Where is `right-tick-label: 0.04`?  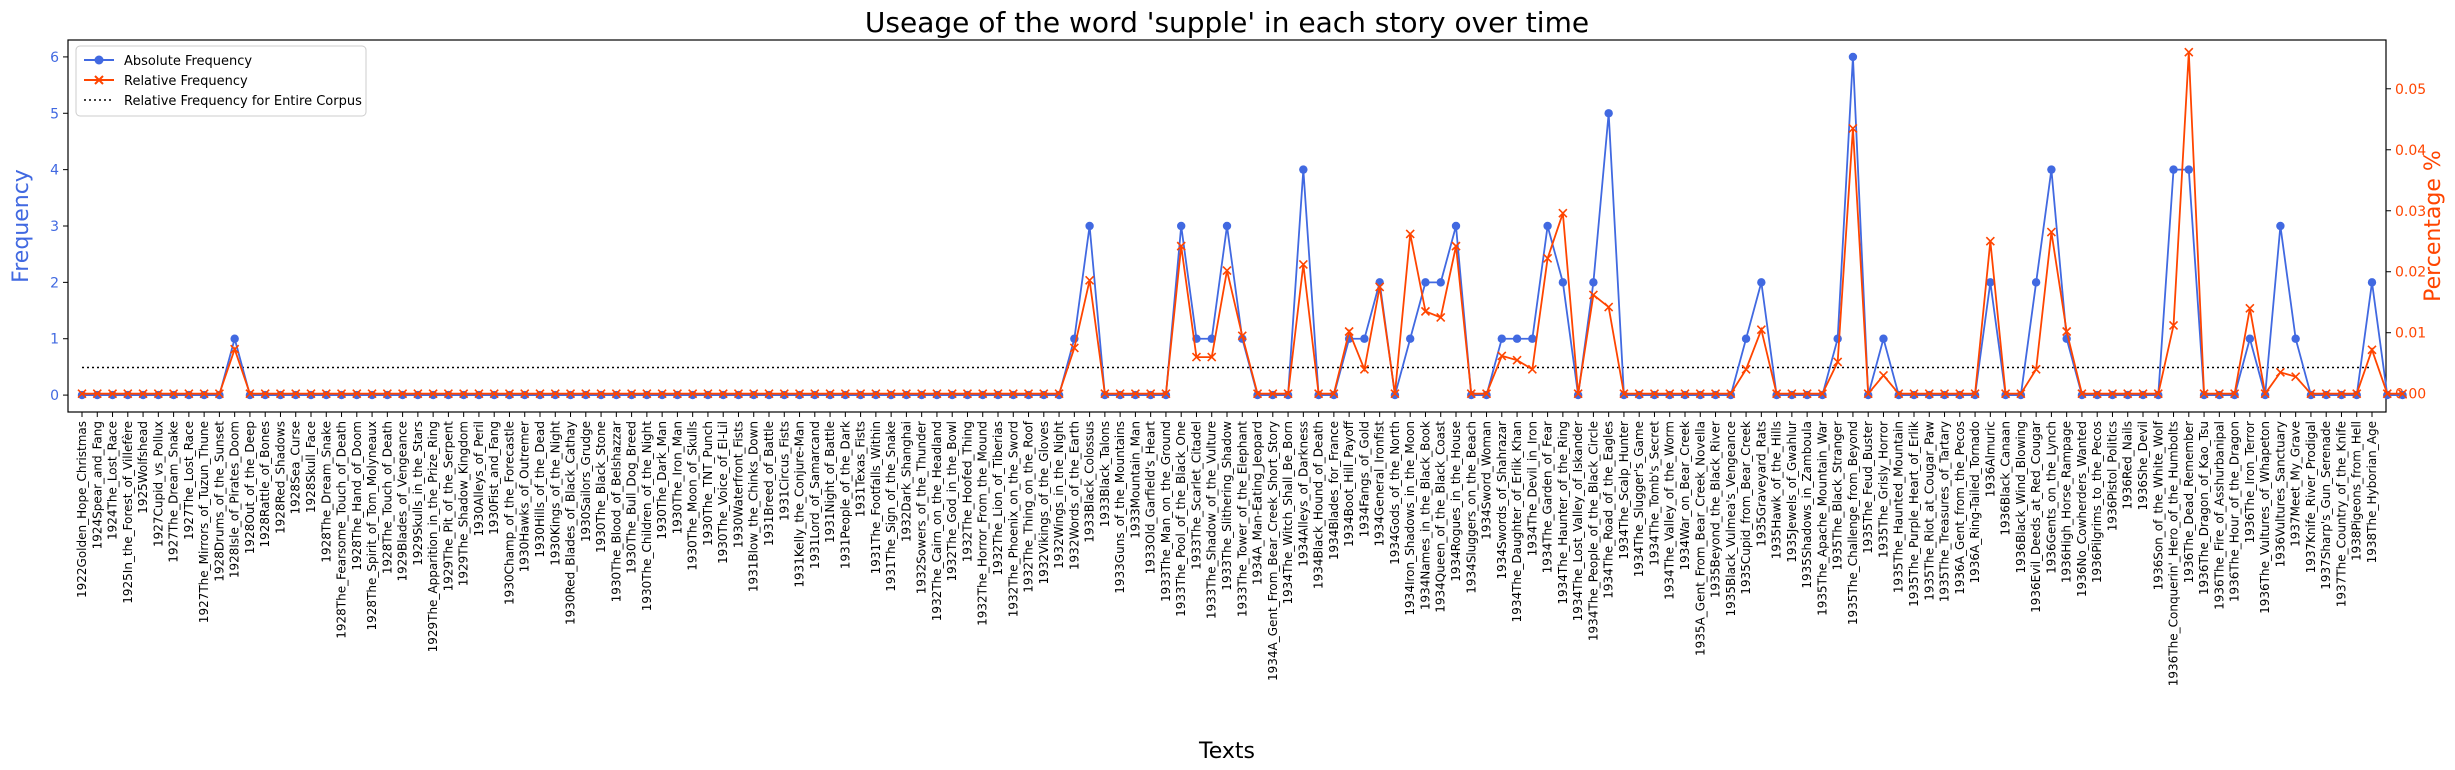
right-tick-label: 0.04 is located at coordinates (2410, 151).